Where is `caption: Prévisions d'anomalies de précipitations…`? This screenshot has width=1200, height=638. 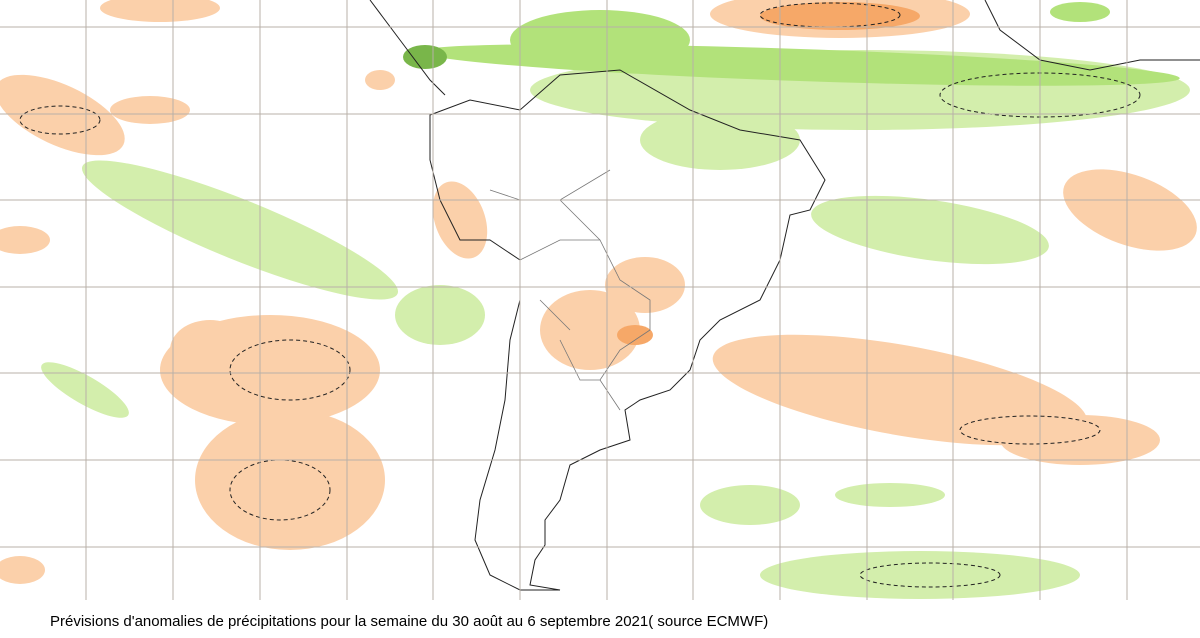
caption: Prévisions d'anomalies de précipitations… is located at coordinates (409, 621).